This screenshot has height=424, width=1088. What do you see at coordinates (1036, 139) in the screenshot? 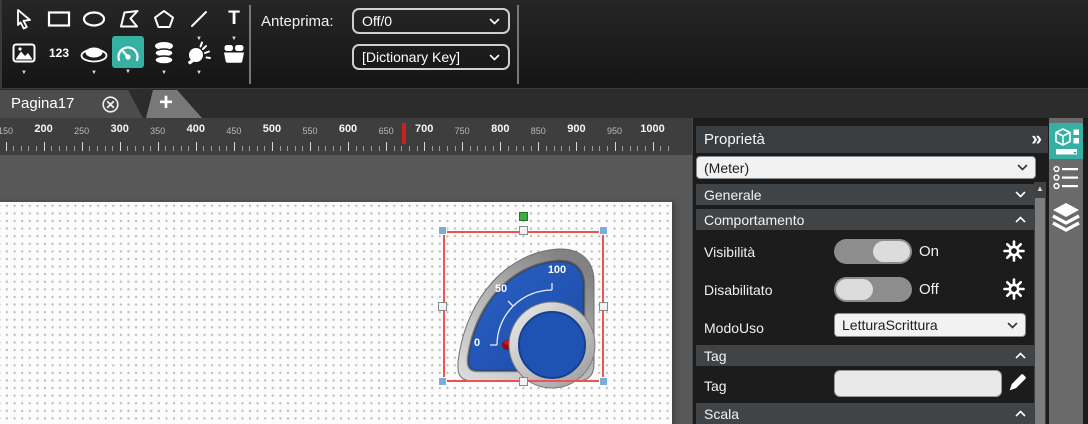
I see `collapse-panel-button: »` at bounding box center [1036, 139].